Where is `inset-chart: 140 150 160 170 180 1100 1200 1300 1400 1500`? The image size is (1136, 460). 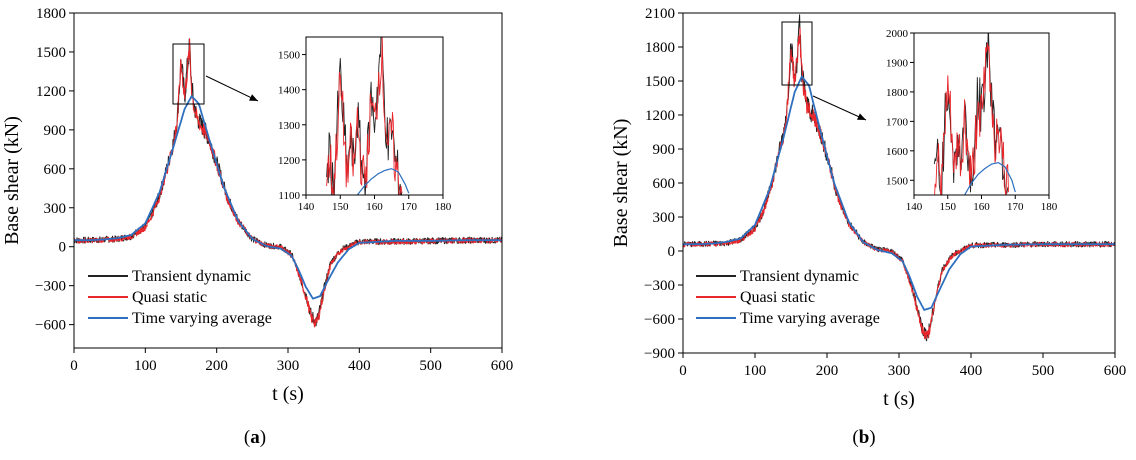 inset-chart: 140 150 160 170 180 1100 1200 1300 1400 1500 is located at coordinates (365, 124).